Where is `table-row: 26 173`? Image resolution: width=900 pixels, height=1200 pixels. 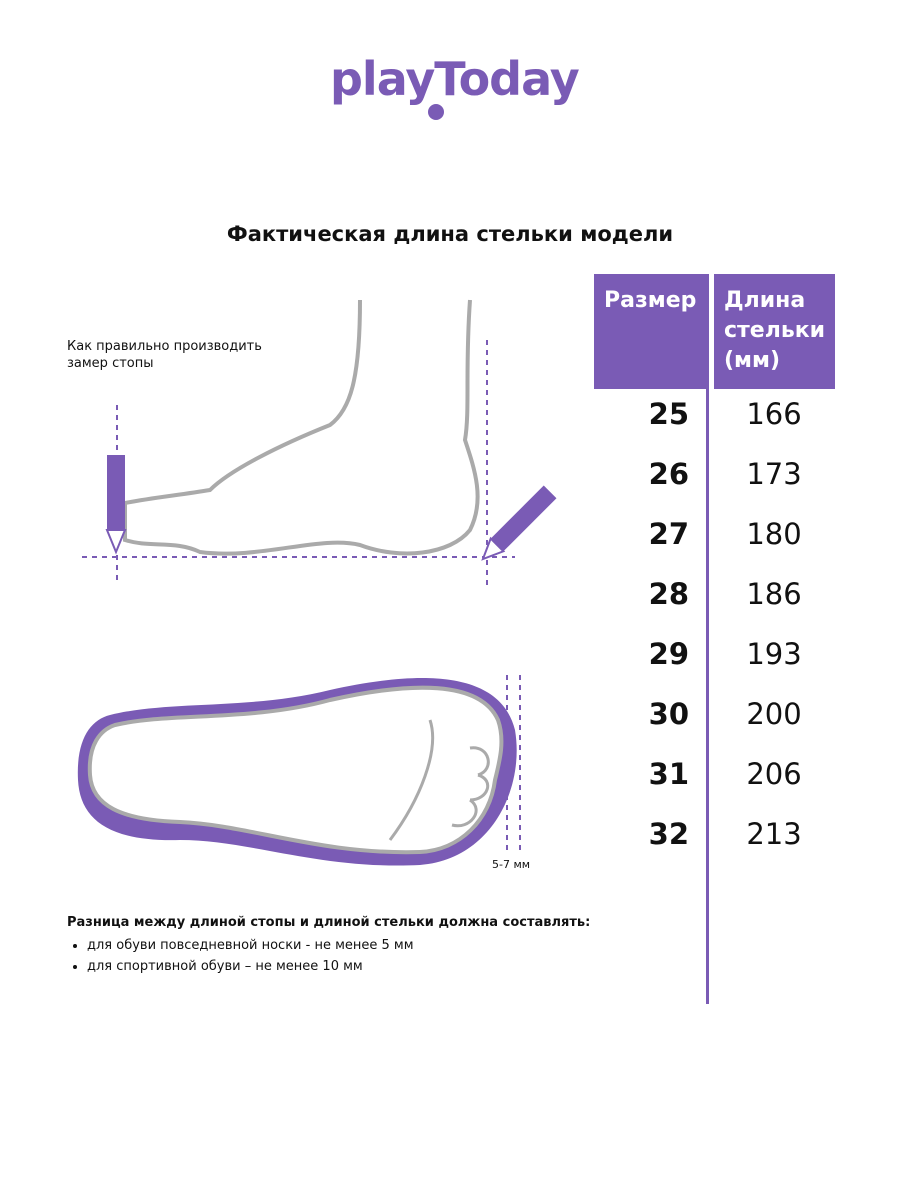 table-row: 26 173 is located at coordinates (714, 477).